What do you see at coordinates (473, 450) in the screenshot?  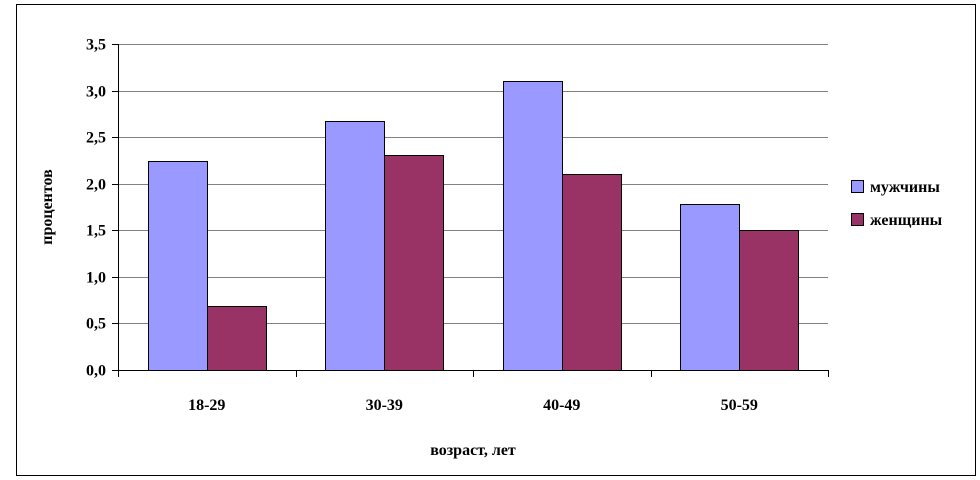 I see `x-axis-title: возраст, лет` at bounding box center [473, 450].